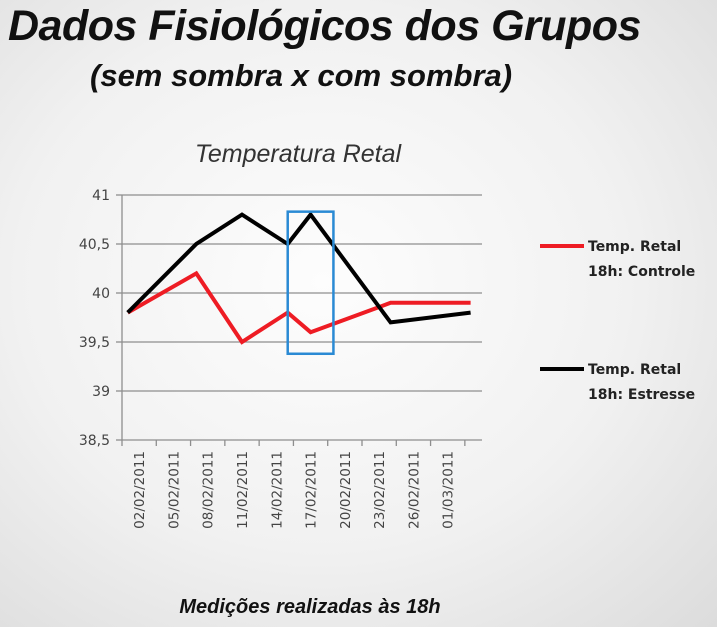 The width and height of the screenshot is (717, 627). What do you see at coordinates (346, 490) in the screenshot?
I see `x-tick-label: 20/02/2011` at bounding box center [346, 490].